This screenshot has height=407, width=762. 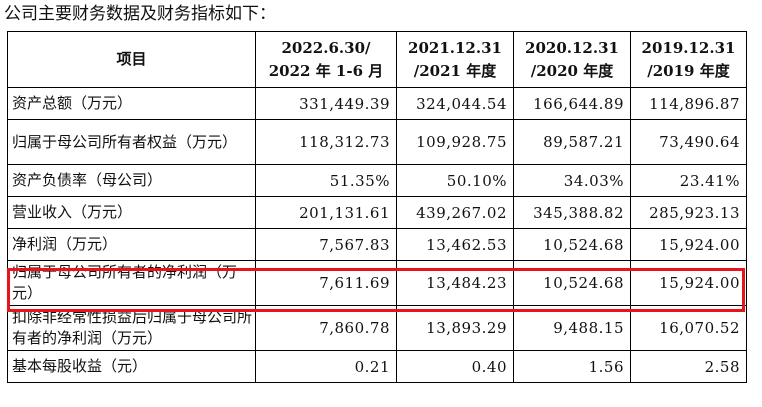 I want to click on header-2021: 2021.12.31 /2021 年度, so click(x=455, y=59).